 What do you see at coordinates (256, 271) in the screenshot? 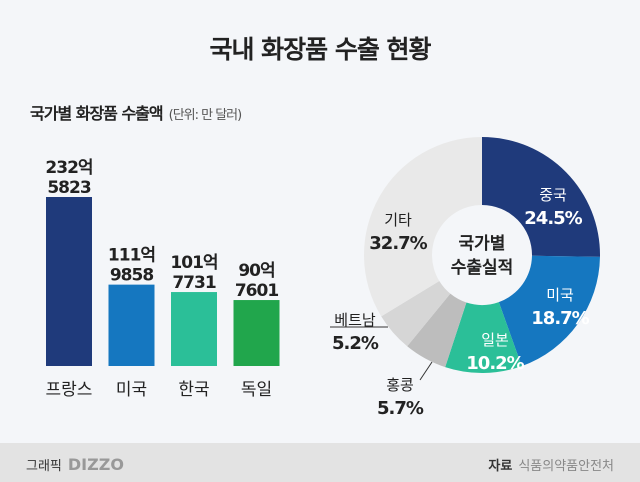
I see `bar-value-label: 90억` at bounding box center [256, 271].